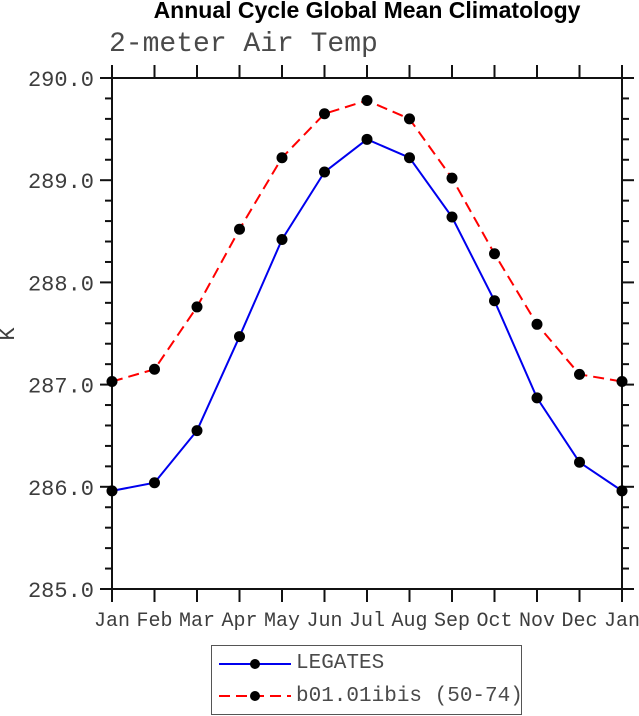  What do you see at coordinates (10, 334) in the screenshot?
I see `y-axis-title: K` at bounding box center [10, 334].